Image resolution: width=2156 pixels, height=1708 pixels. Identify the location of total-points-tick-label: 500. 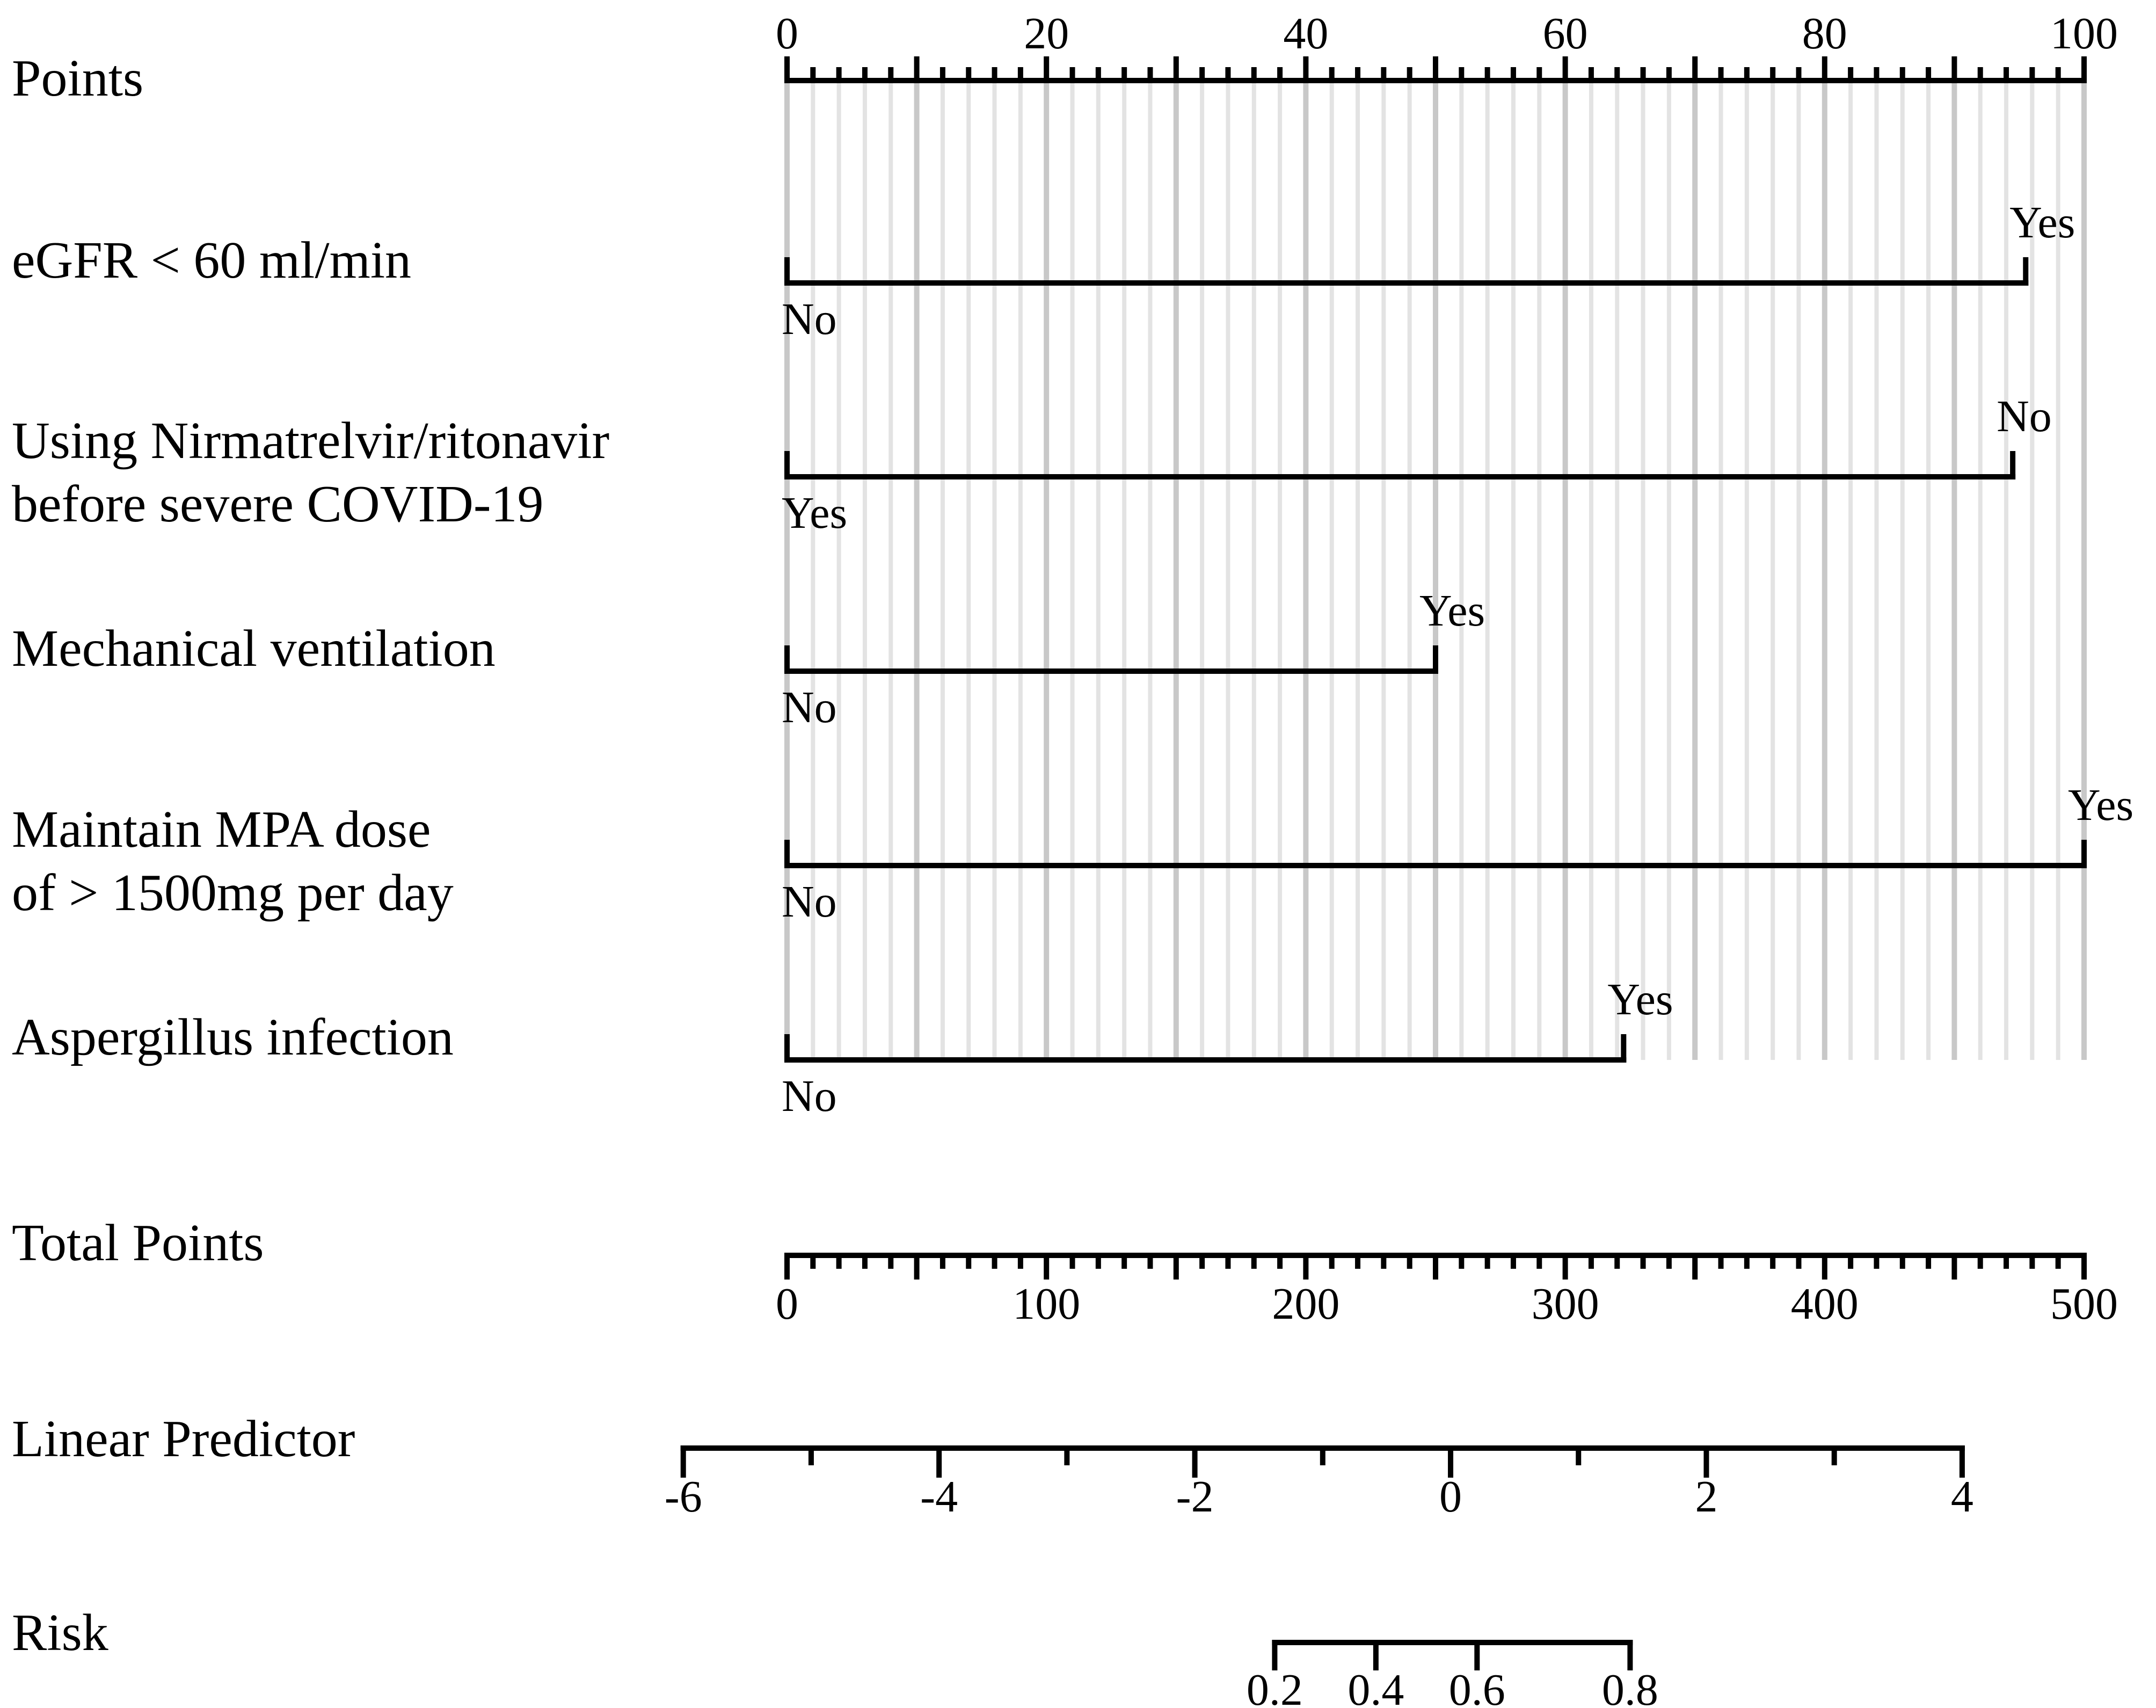
(2084, 1304).